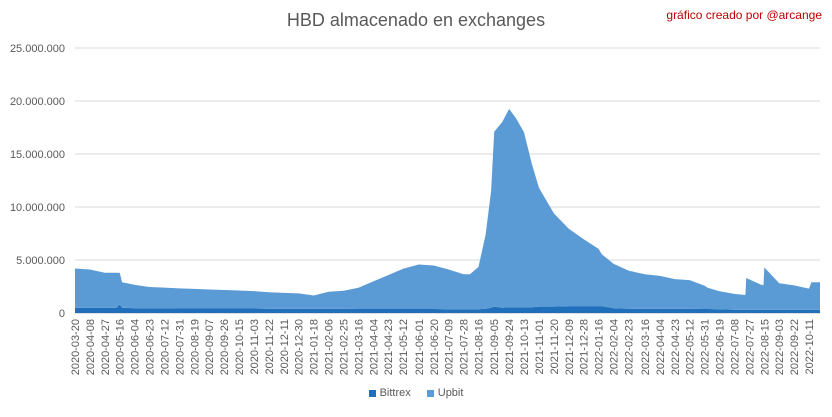 Image resolution: width=832 pixels, height=417 pixels. Describe the element at coordinates (225, 347) in the screenshot. I see `x-tick-label: 2020-09-26` at that location.